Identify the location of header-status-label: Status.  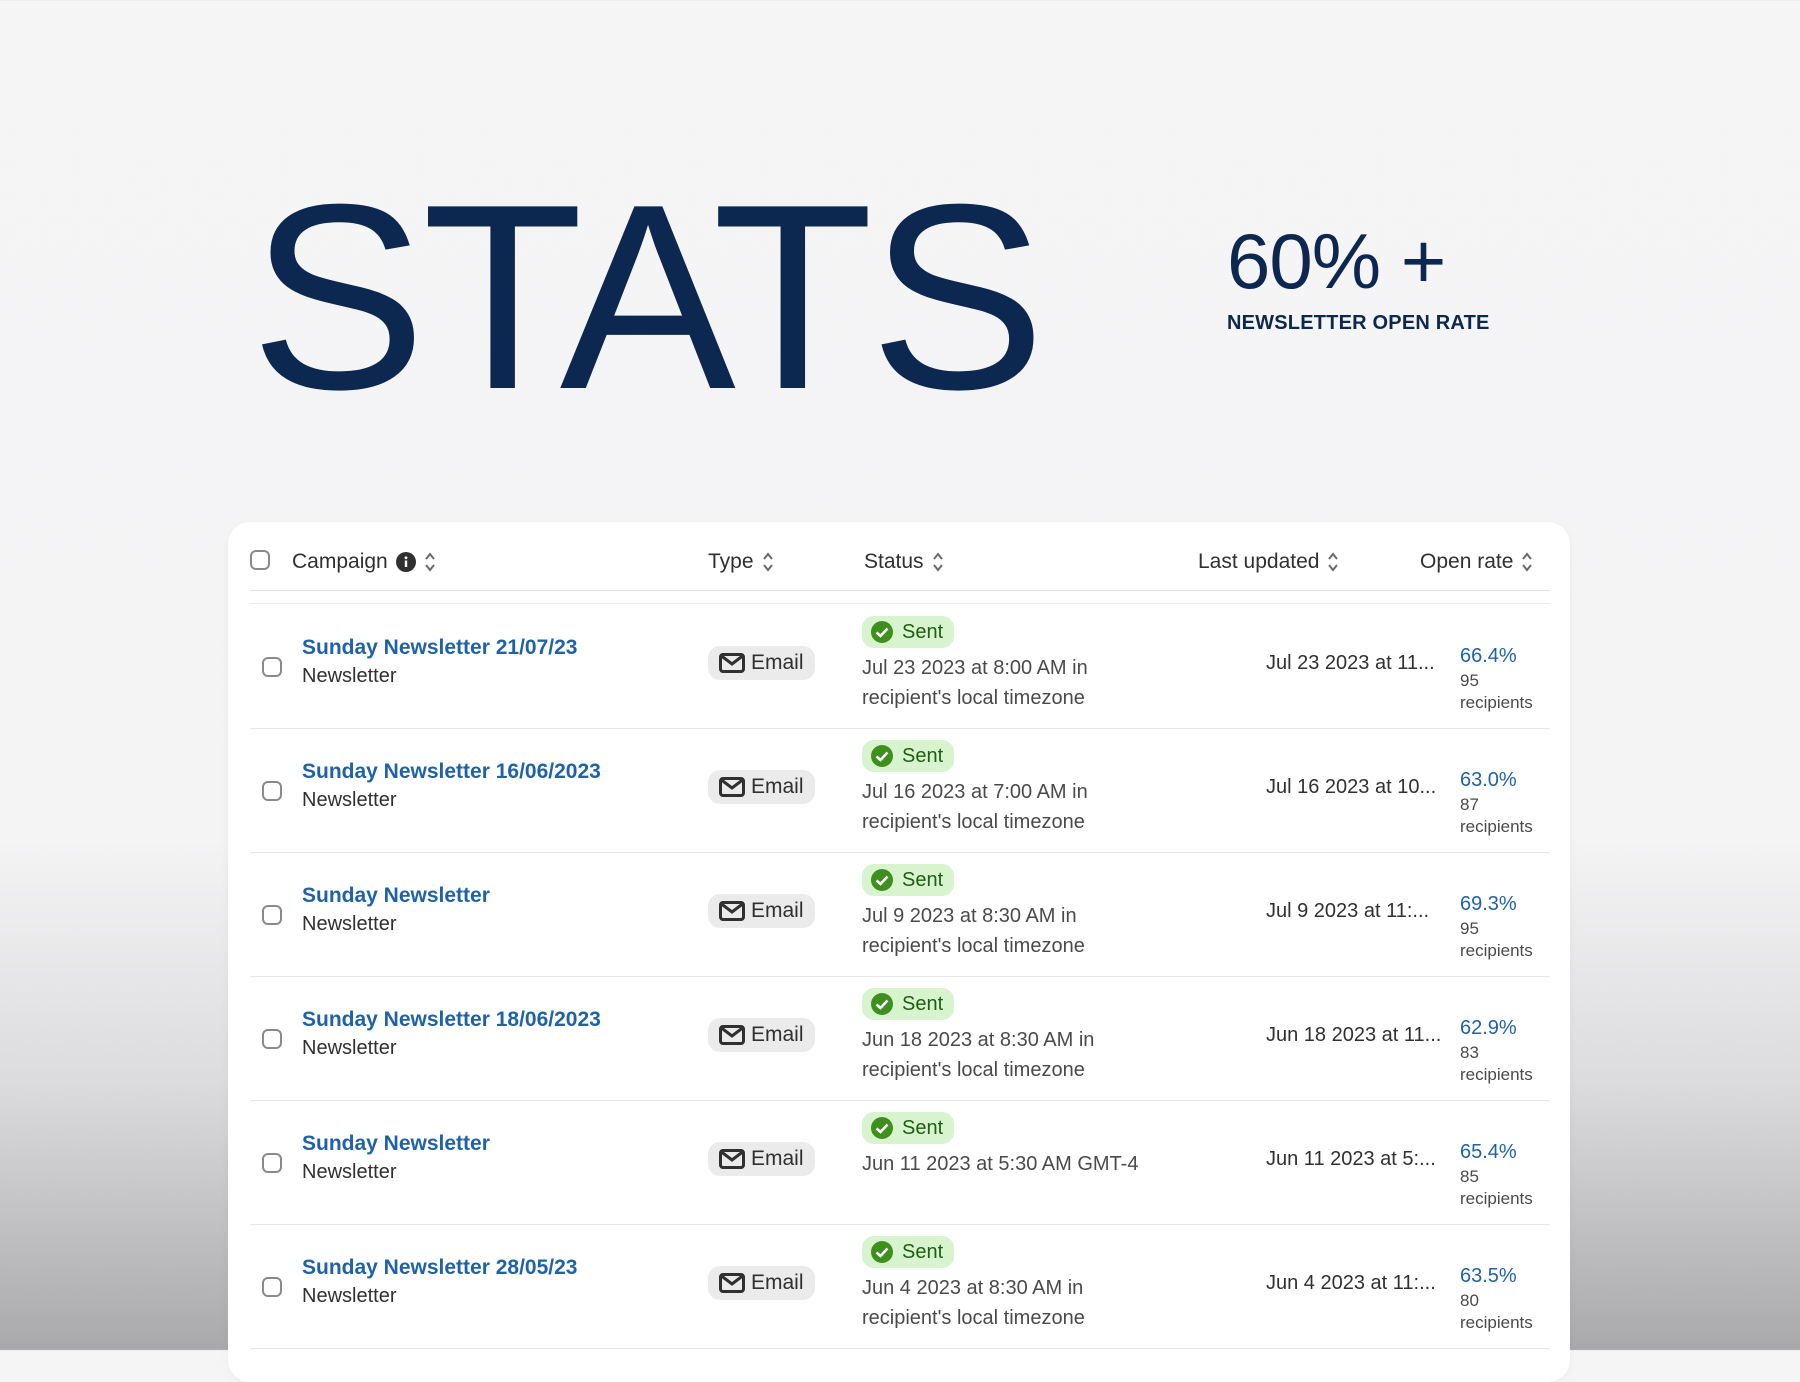
(894, 561).